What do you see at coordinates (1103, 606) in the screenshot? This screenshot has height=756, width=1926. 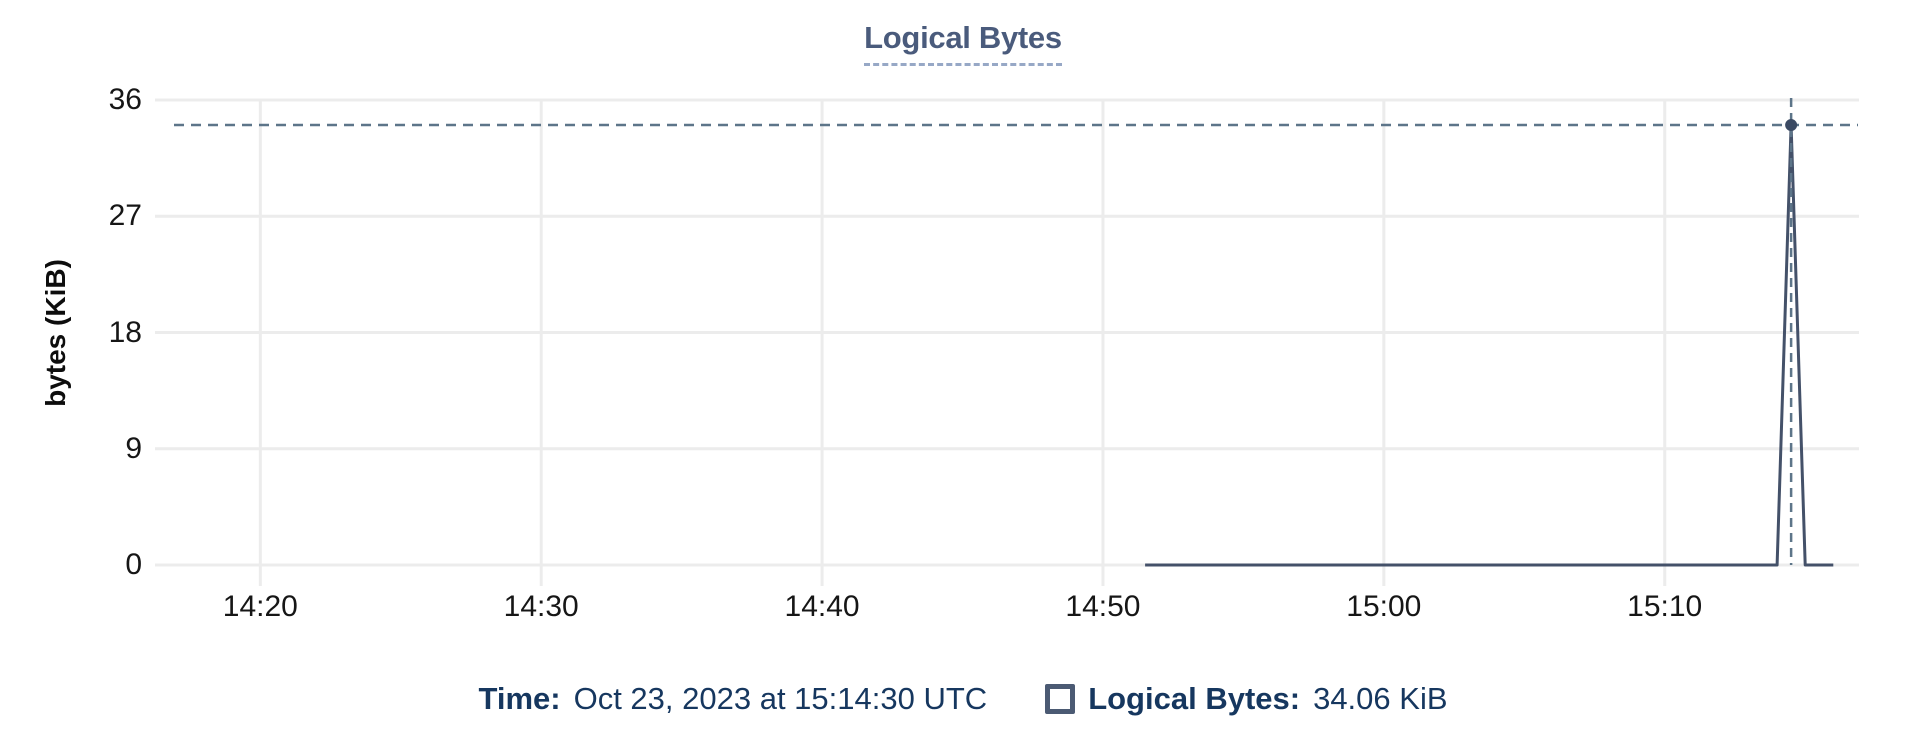 I see `x-tick-label: 14:50` at bounding box center [1103, 606].